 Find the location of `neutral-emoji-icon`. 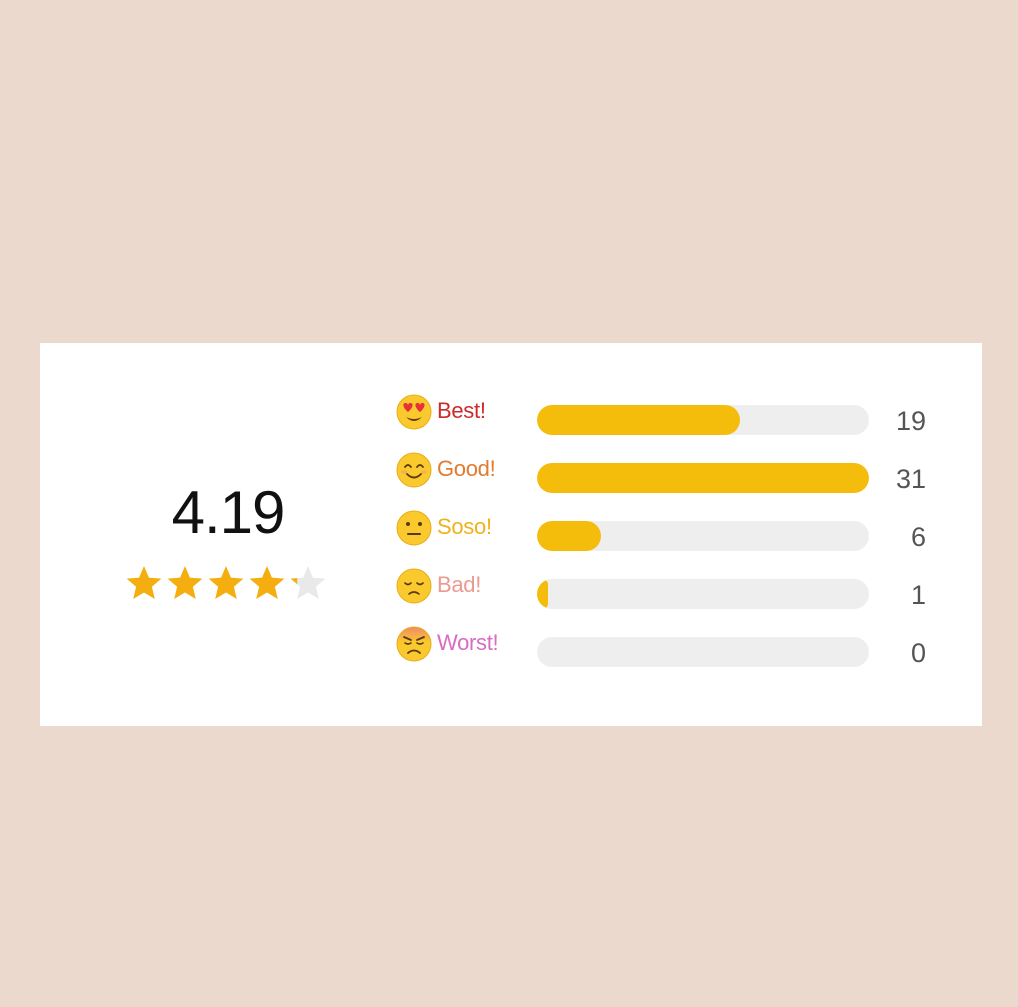

neutral-emoji-icon is located at coordinates (414, 528).